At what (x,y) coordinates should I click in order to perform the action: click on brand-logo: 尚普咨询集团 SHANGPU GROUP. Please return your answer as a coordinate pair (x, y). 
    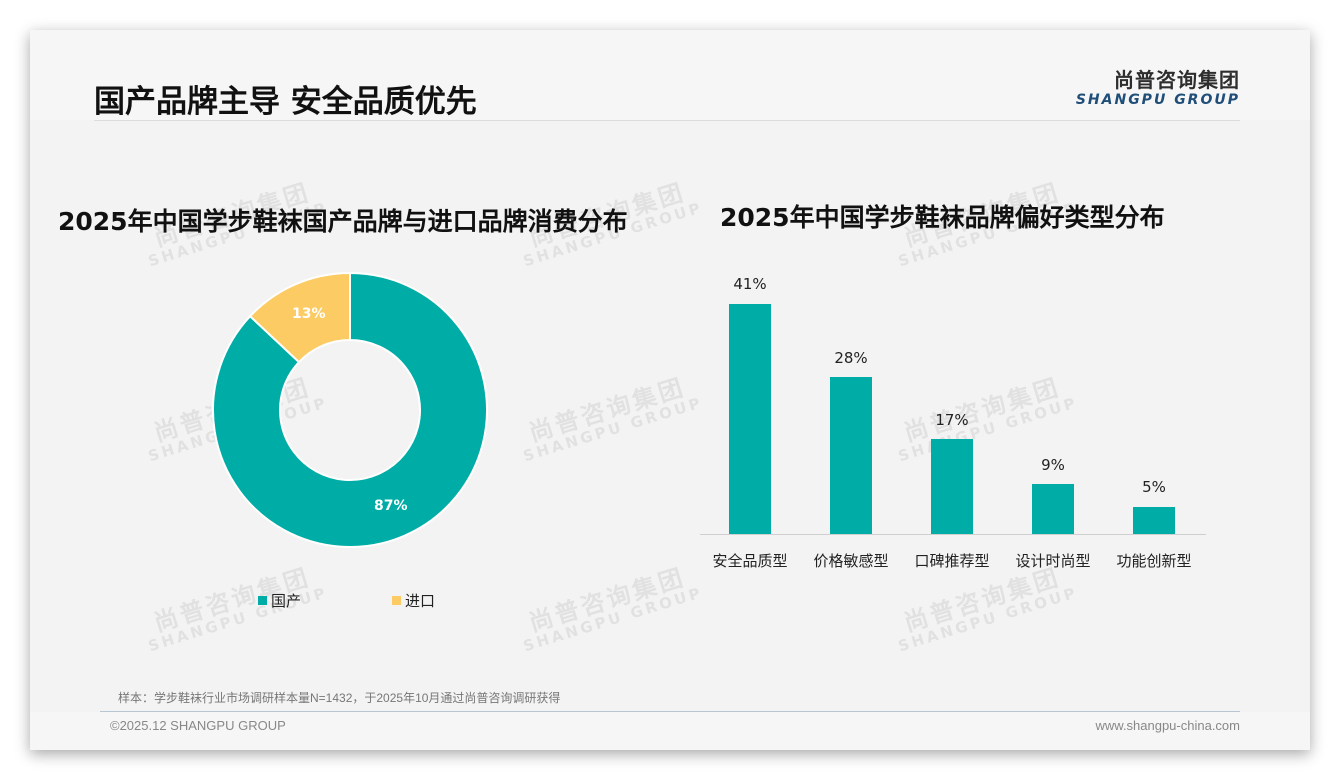
    Looking at the image, I should click on (1158, 86).